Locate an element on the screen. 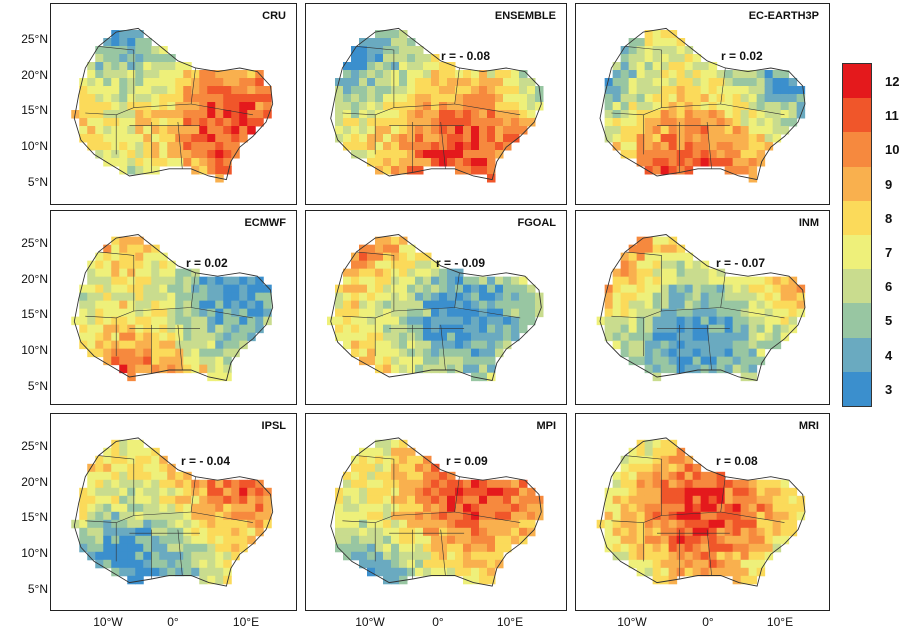 The width and height of the screenshot is (913, 633). correlation-label: r = - 0.04 is located at coordinates (206, 461).